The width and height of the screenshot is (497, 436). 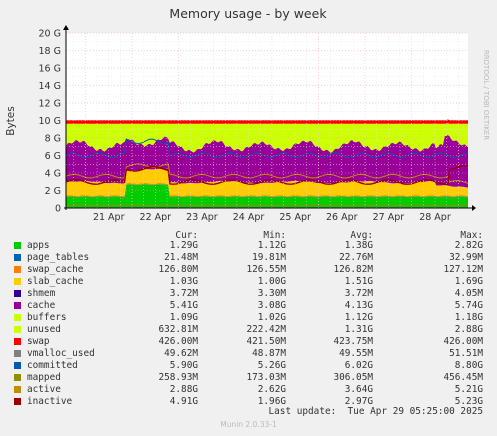 I want to click on legend-cur: 632.81M, so click(x=178, y=329).